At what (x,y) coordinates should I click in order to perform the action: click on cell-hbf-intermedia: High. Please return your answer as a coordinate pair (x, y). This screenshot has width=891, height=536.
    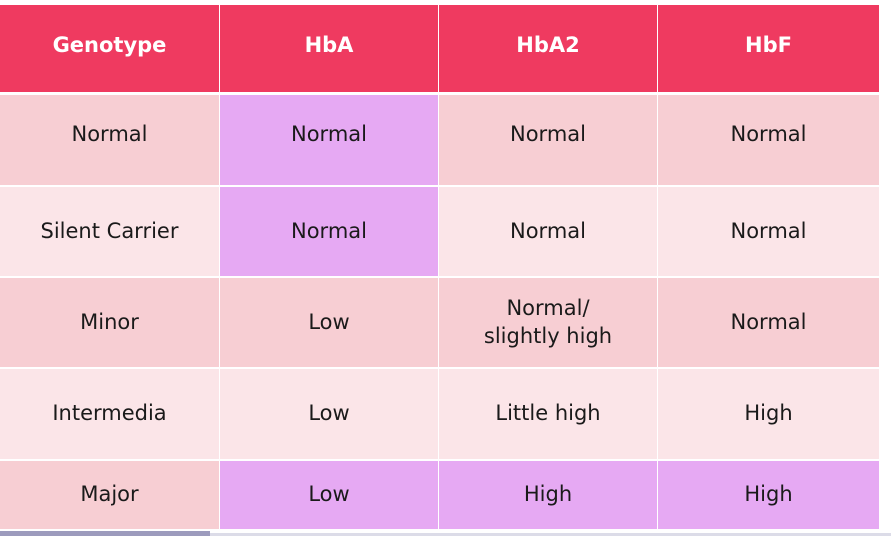
    Looking at the image, I should click on (768, 415).